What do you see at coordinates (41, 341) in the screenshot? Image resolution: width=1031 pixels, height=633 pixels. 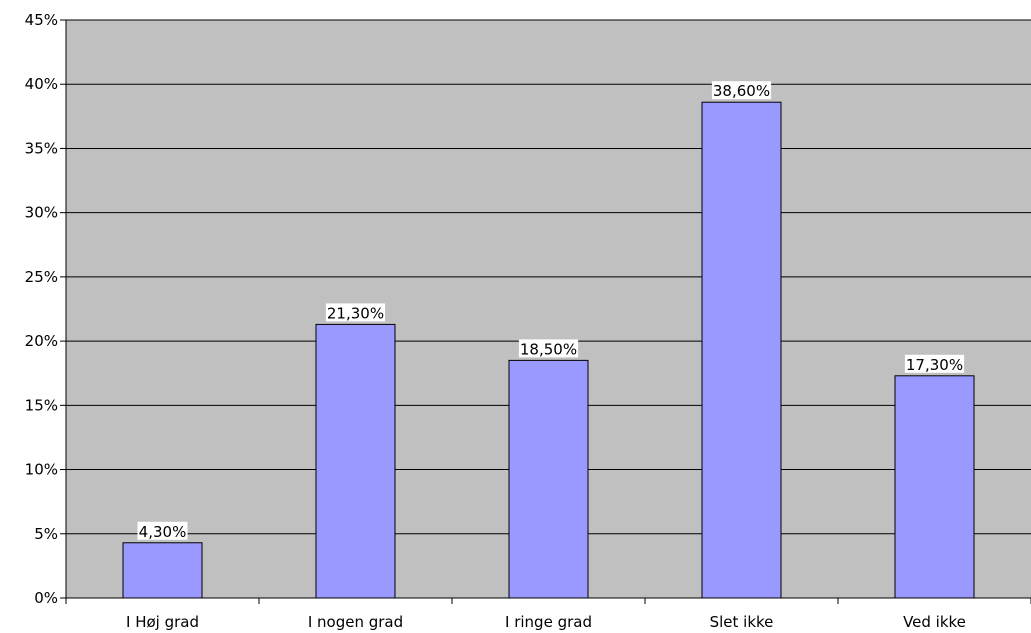 I see `y-tick-label: 20%` at bounding box center [41, 341].